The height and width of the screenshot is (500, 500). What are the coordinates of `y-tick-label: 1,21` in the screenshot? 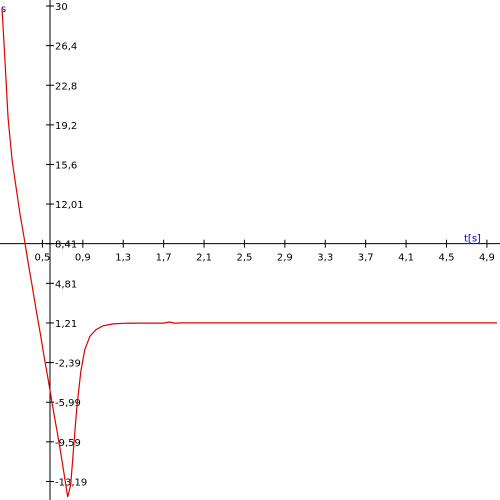 It's located at (66, 324).